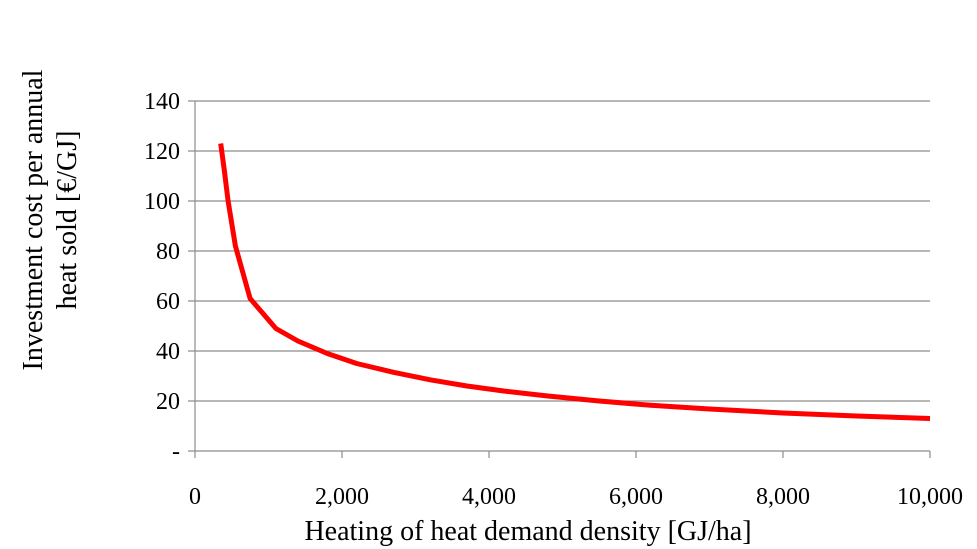  I want to click on x-tick-label-0: 0, so click(195, 497).